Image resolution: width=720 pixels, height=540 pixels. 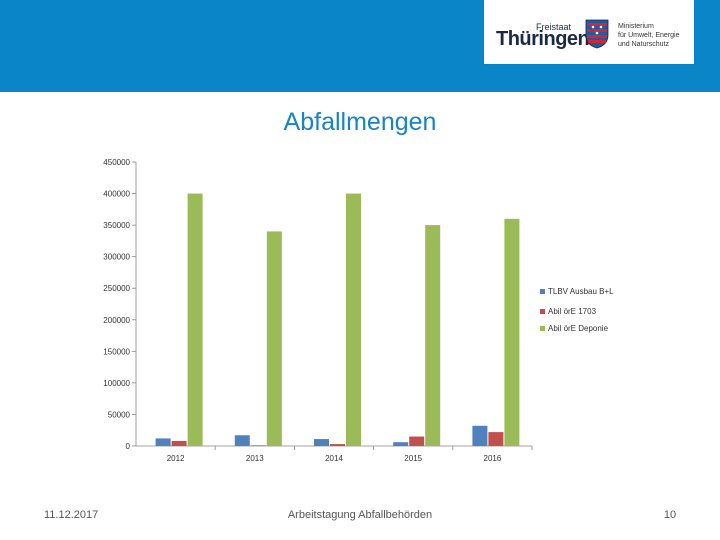 What do you see at coordinates (116, 320) in the screenshot?
I see `y-tick-label: 200000` at bounding box center [116, 320].